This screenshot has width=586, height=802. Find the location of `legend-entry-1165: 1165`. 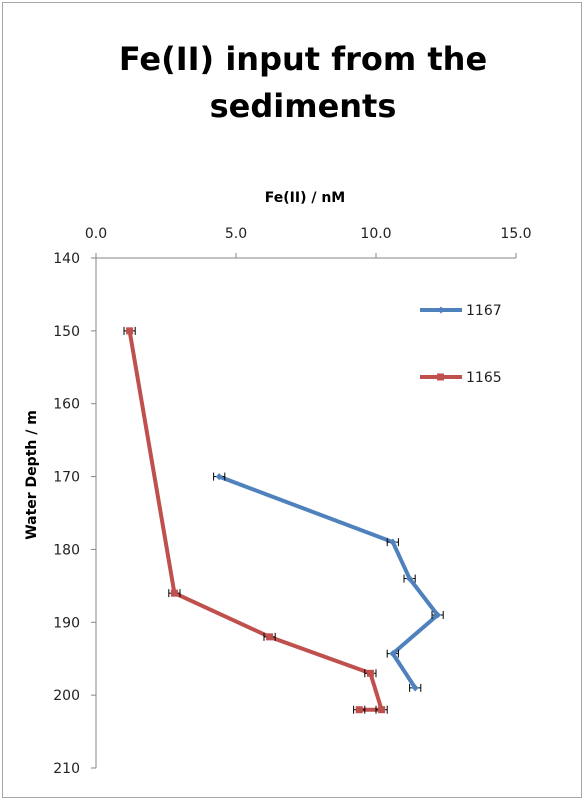

legend-entry-1165: 1165 is located at coordinates (461, 378).